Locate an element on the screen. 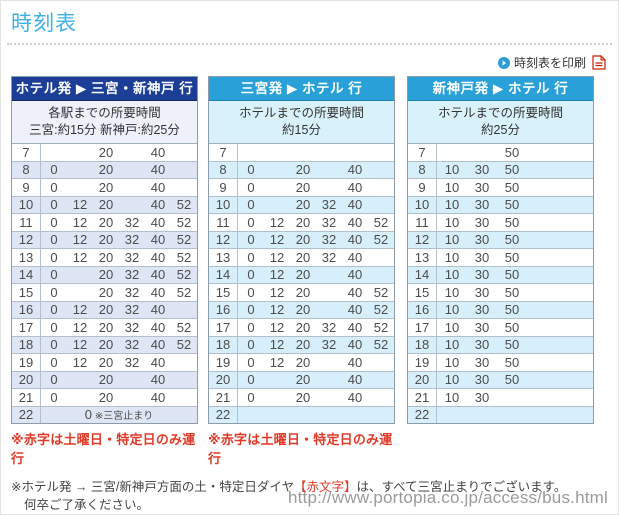 The image size is (619, 515). timetable-row: 20 0 20 40 is located at coordinates (104, 379).